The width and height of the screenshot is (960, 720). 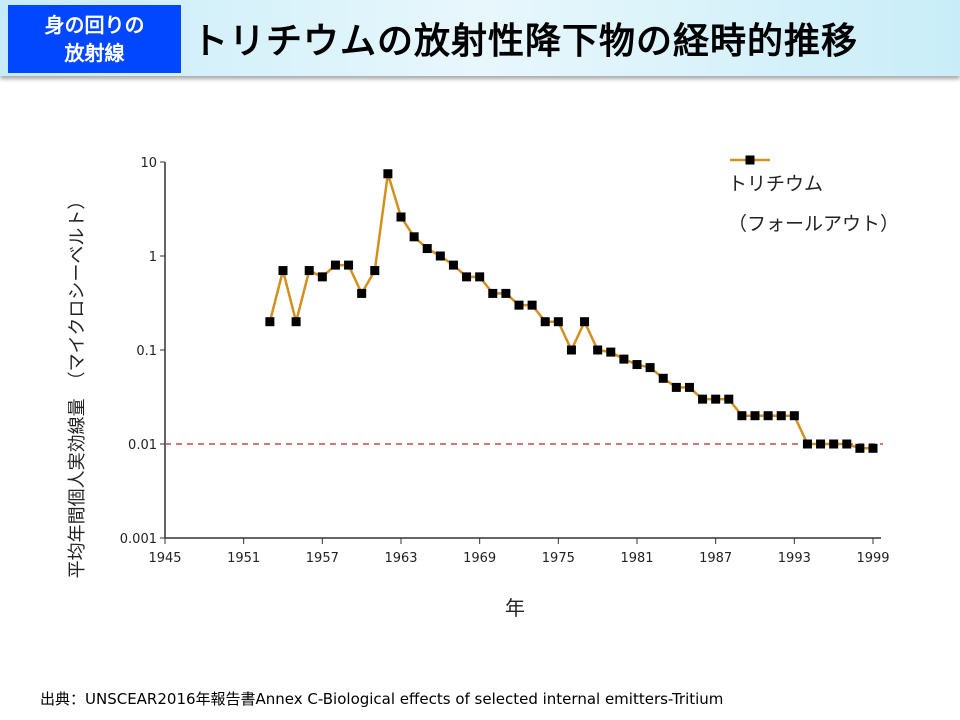 What do you see at coordinates (775, 184) in the screenshot?
I see `legend-label: トリチウム` at bounding box center [775, 184].